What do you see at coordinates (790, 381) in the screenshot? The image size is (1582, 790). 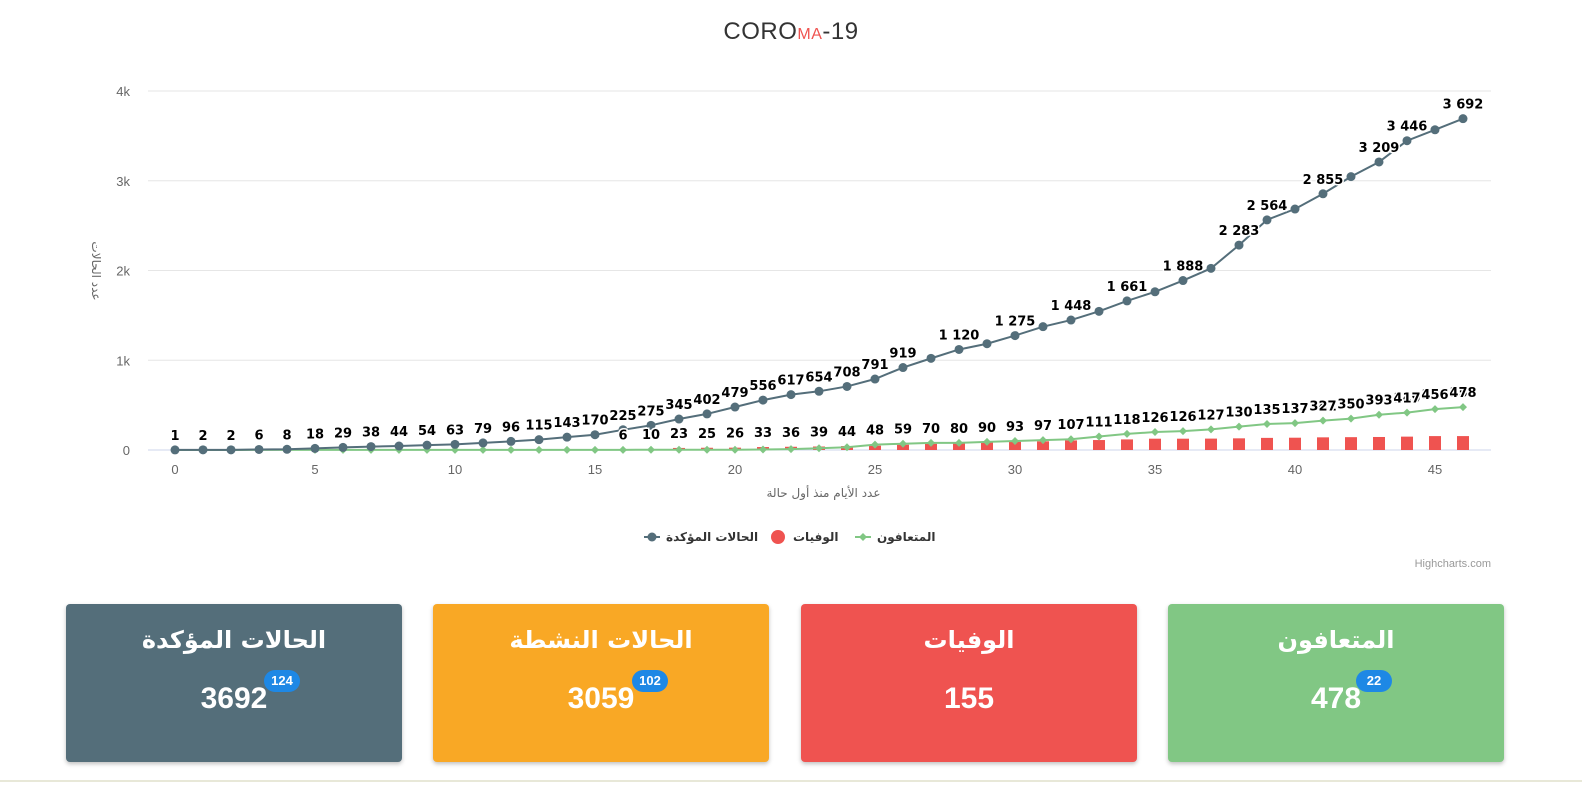 I see `confirmed-data-label: 617` at bounding box center [790, 381].